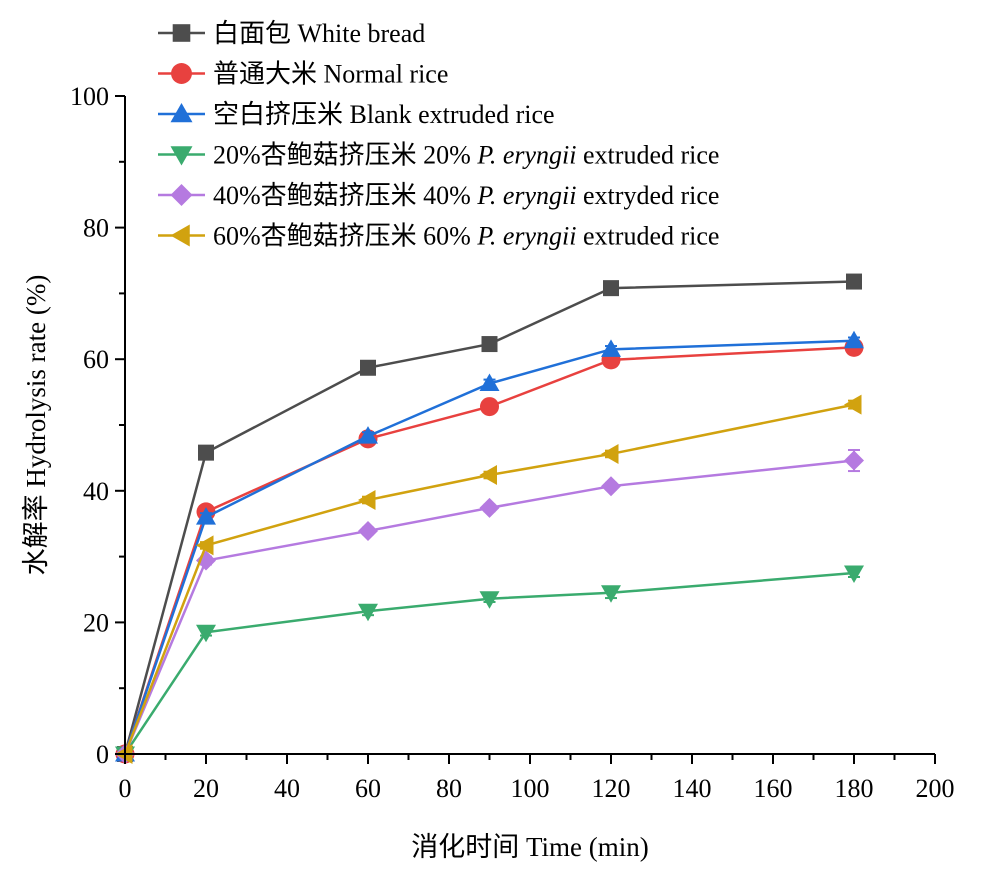  I want to click on y-tick-label: 60, so click(96, 359).